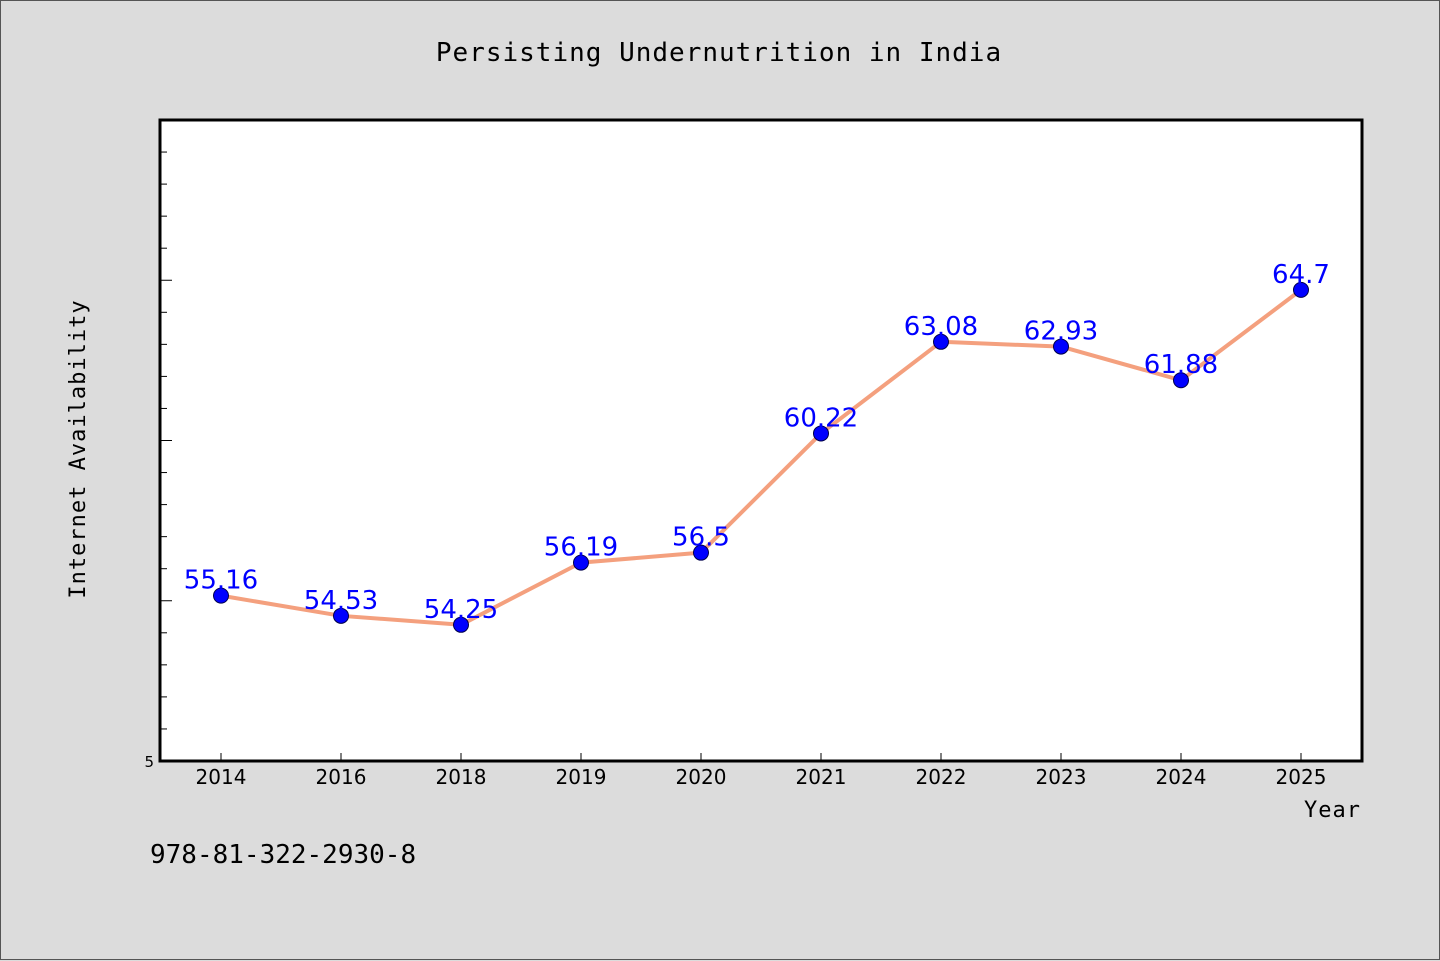 The image size is (1440, 961). What do you see at coordinates (701, 538) in the screenshot?
I see `data-label: 56.5` at bounding box center [701, 538].